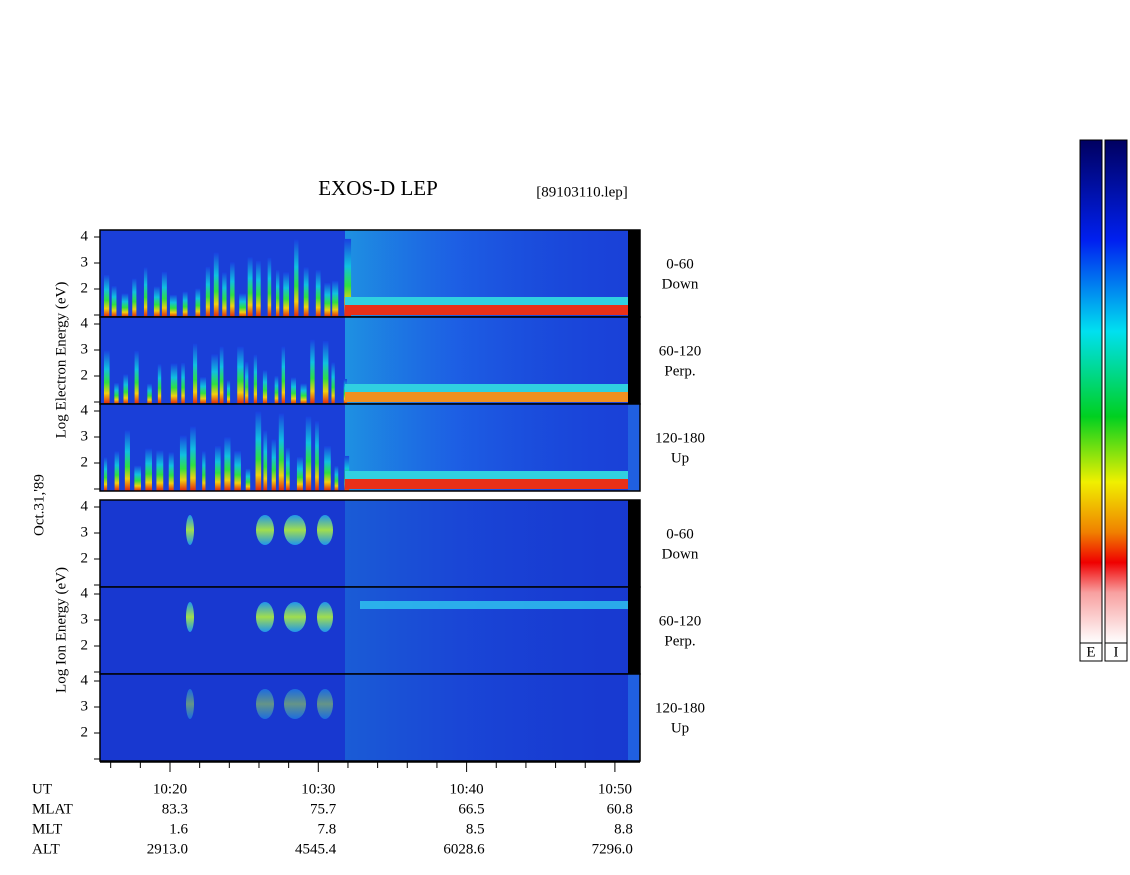 The image size is (1130, 875). What do you see at coordinates (175, 809) in the screenshot?
I see `row-value: 83.3` at bounding box center [175, 809].